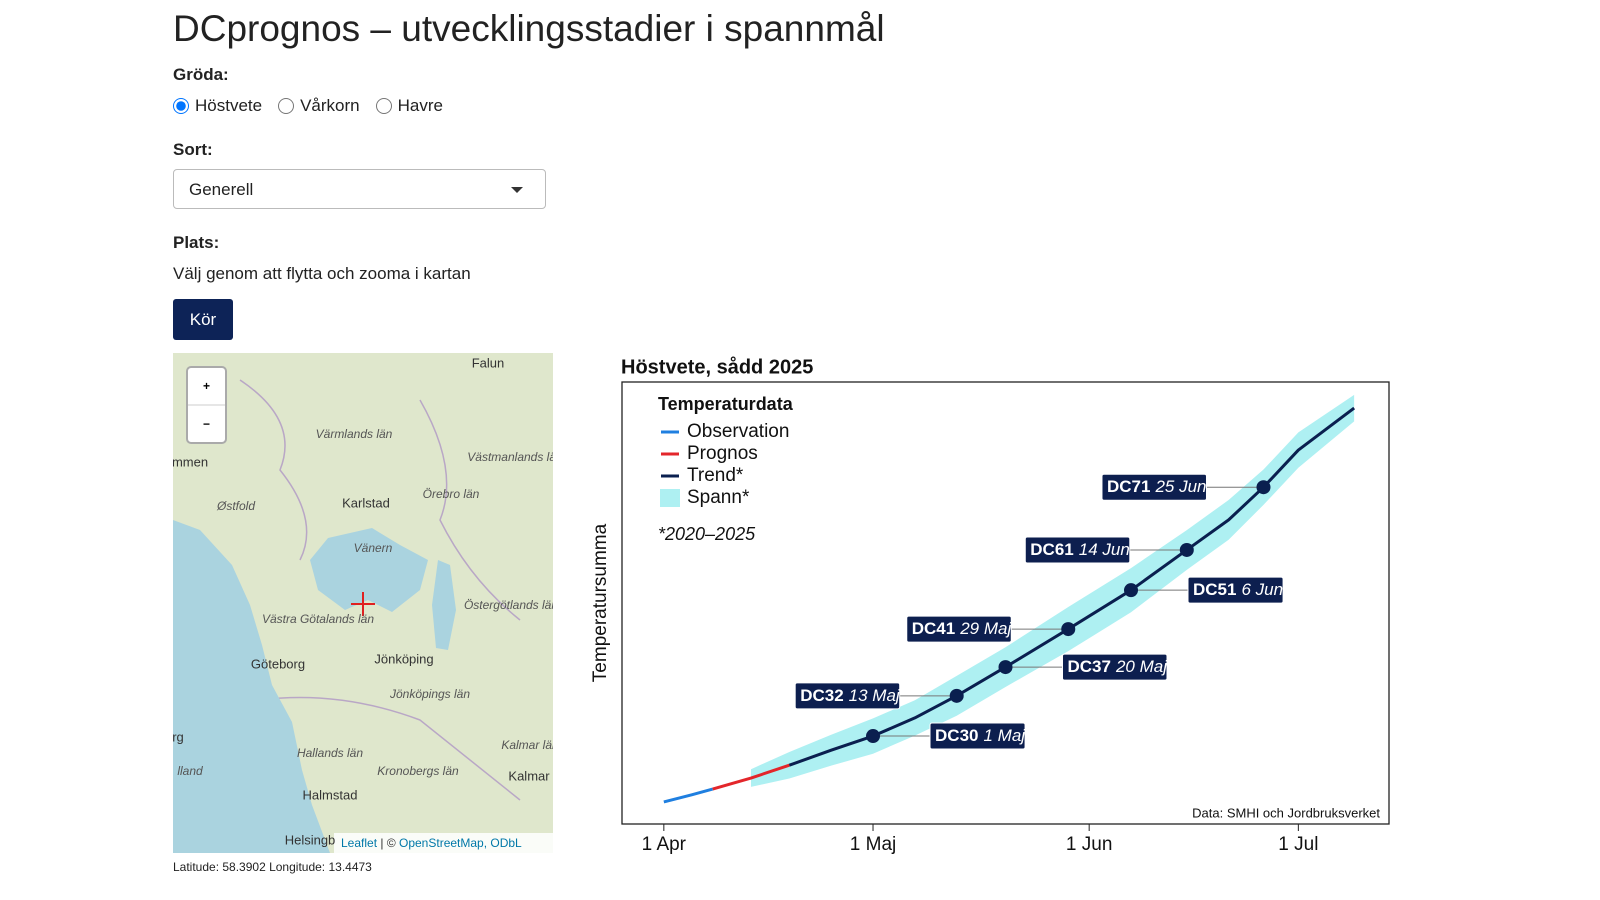  What do you see at coordinates (319, 106) in the screenshot?
I see `crop-option: Vårkorn` at bounding box center [319, 106].